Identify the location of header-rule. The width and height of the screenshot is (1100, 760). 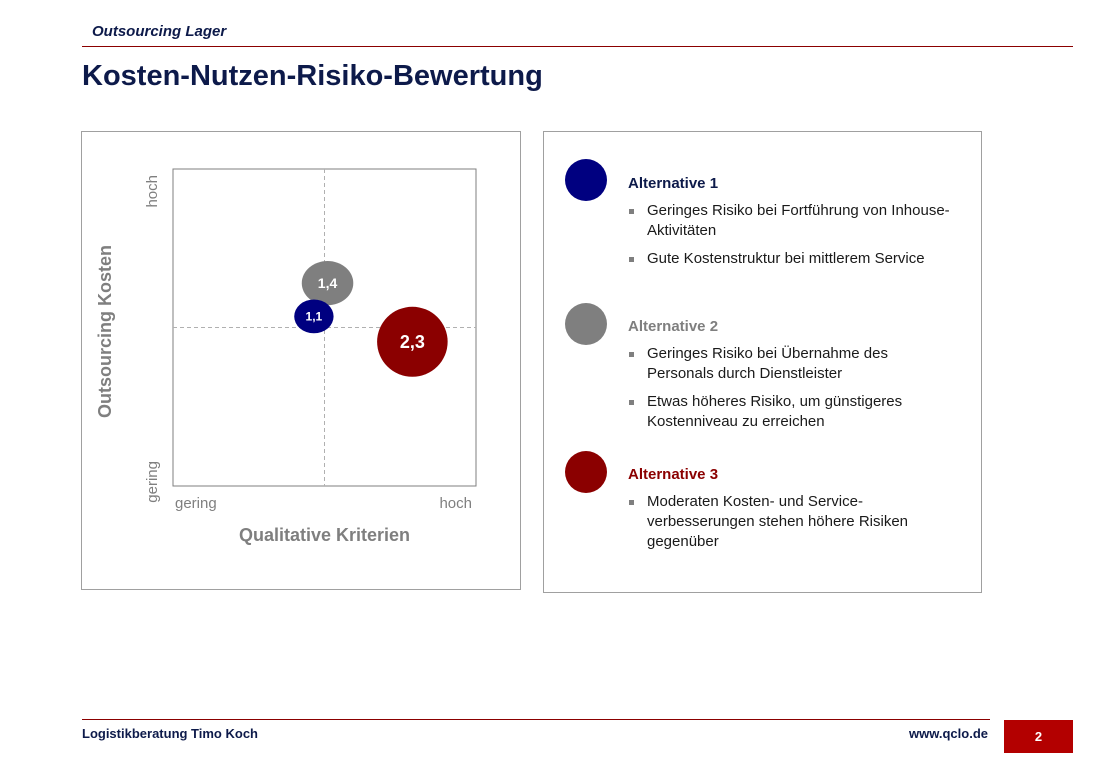
(577, 46).